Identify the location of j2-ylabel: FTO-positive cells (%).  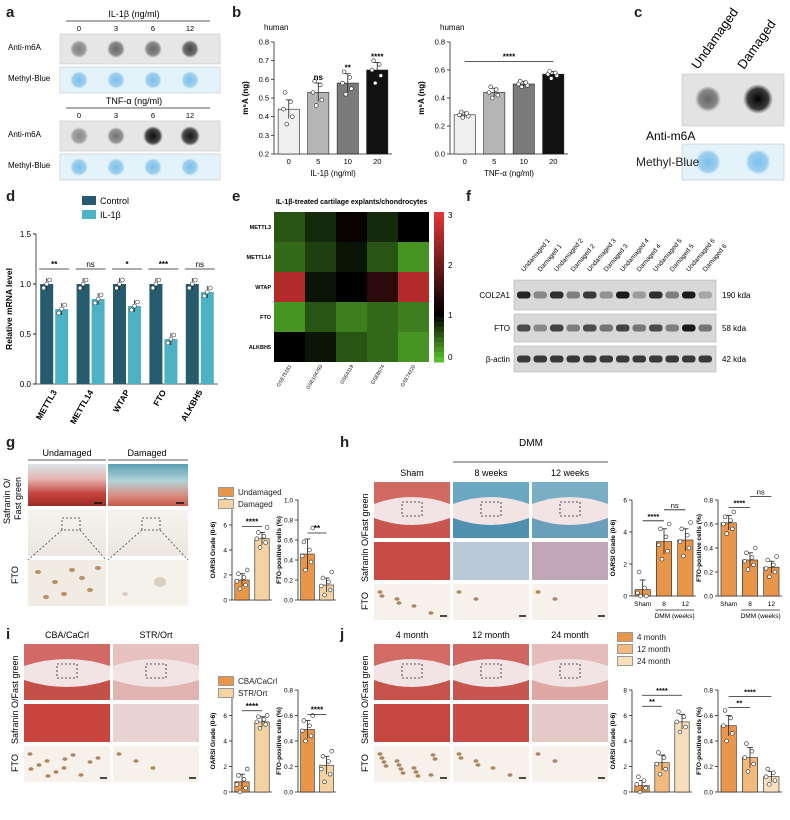
(699, 741).